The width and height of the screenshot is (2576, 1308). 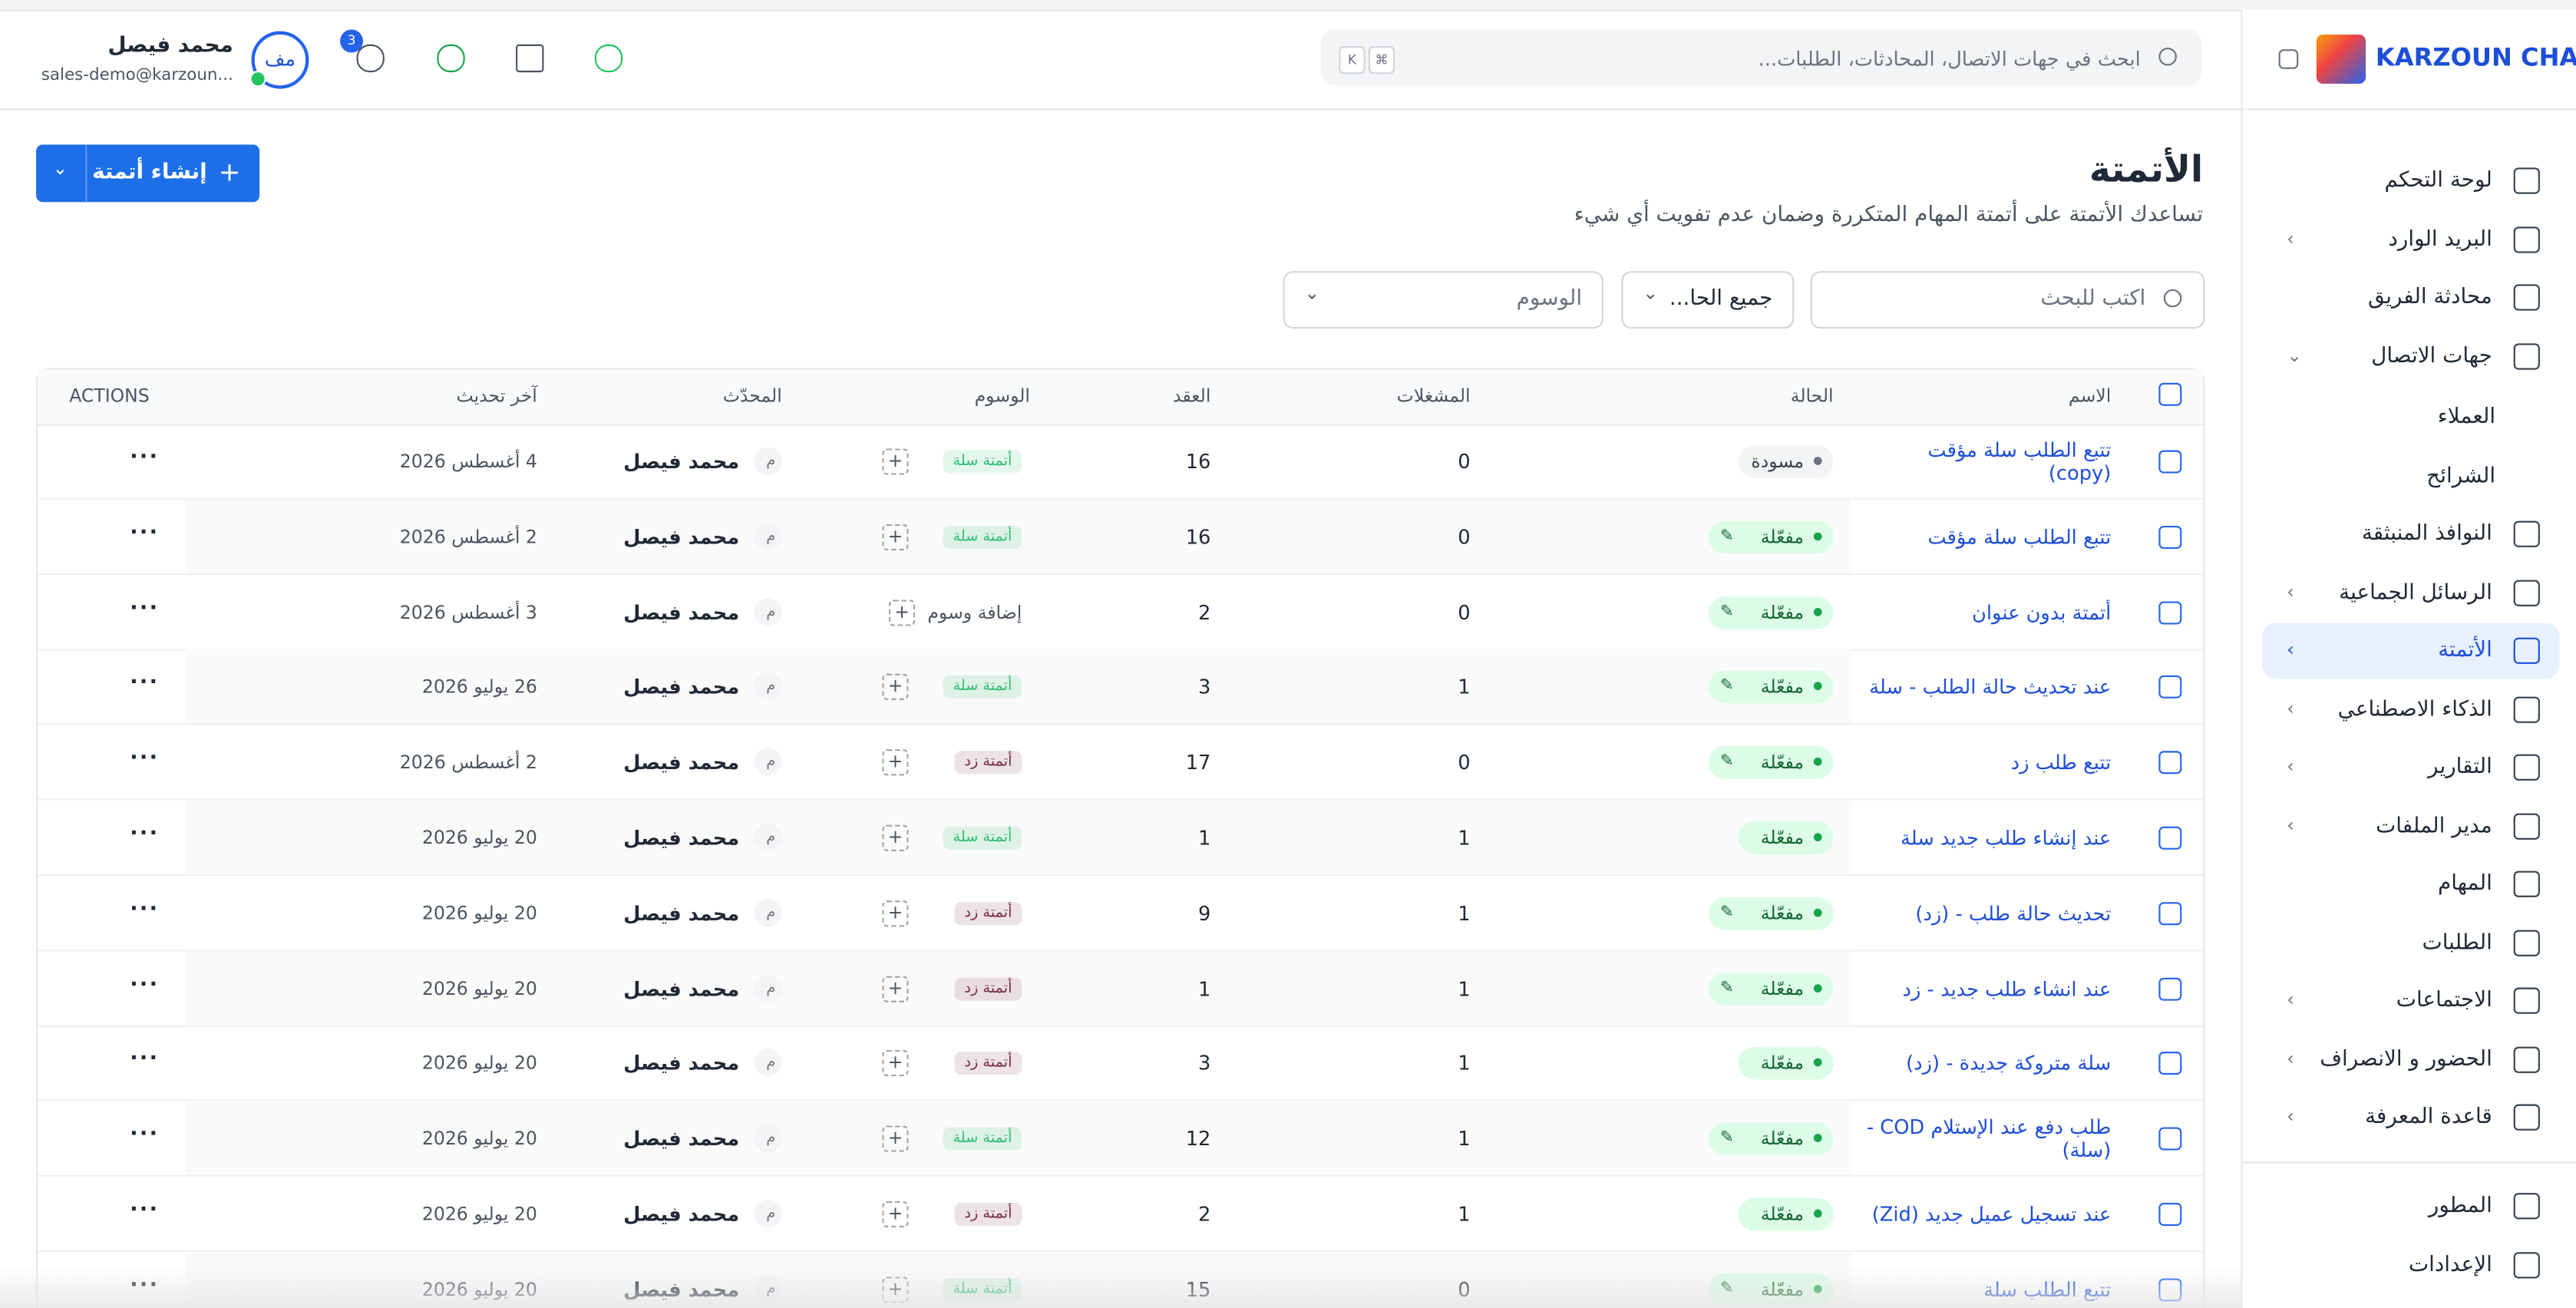 I want to click on automation-name: عند تحديث حالة الطلب - سلة, so click(x=1990, y=687).